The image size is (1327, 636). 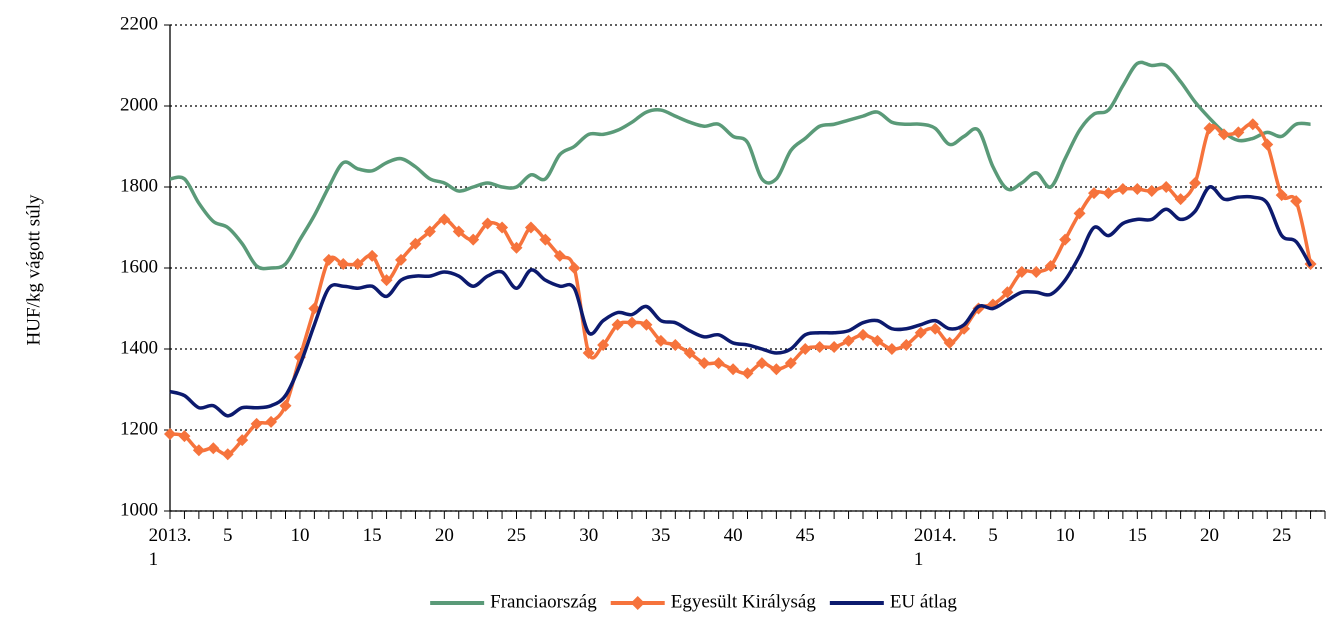 I want to click on legend-label: Franciaország, so click(x=543, y=601).